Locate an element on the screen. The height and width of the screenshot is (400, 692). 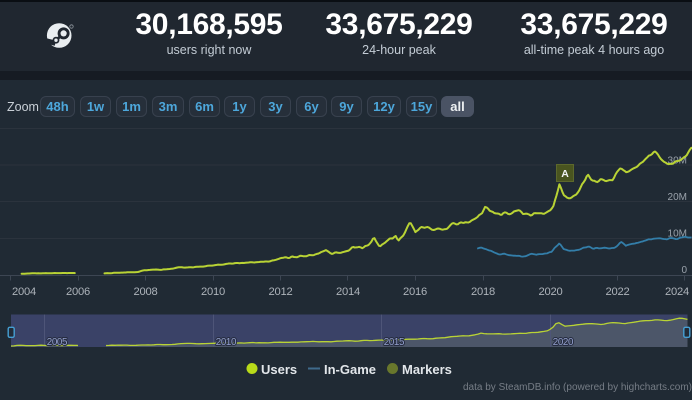
svg-text: 2016 is located at coordinates (415, 292).